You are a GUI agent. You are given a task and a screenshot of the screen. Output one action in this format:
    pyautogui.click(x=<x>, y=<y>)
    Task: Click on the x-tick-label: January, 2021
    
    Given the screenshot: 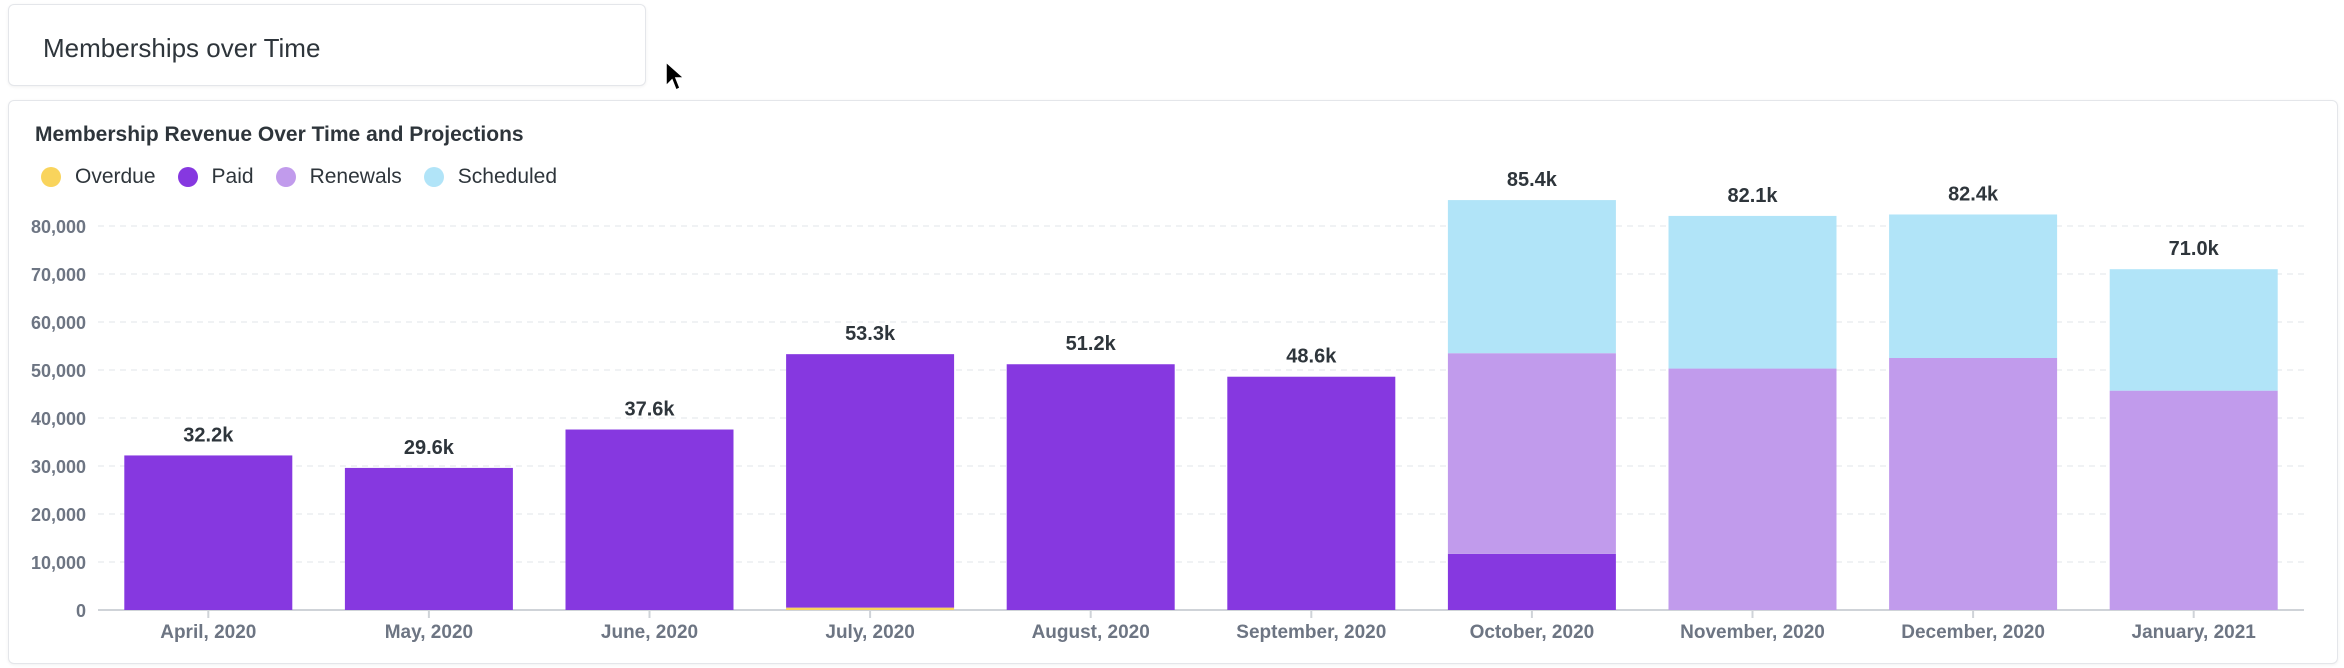 What is the action you would take?
    pyautogui.click(x=2194, y=632)
    